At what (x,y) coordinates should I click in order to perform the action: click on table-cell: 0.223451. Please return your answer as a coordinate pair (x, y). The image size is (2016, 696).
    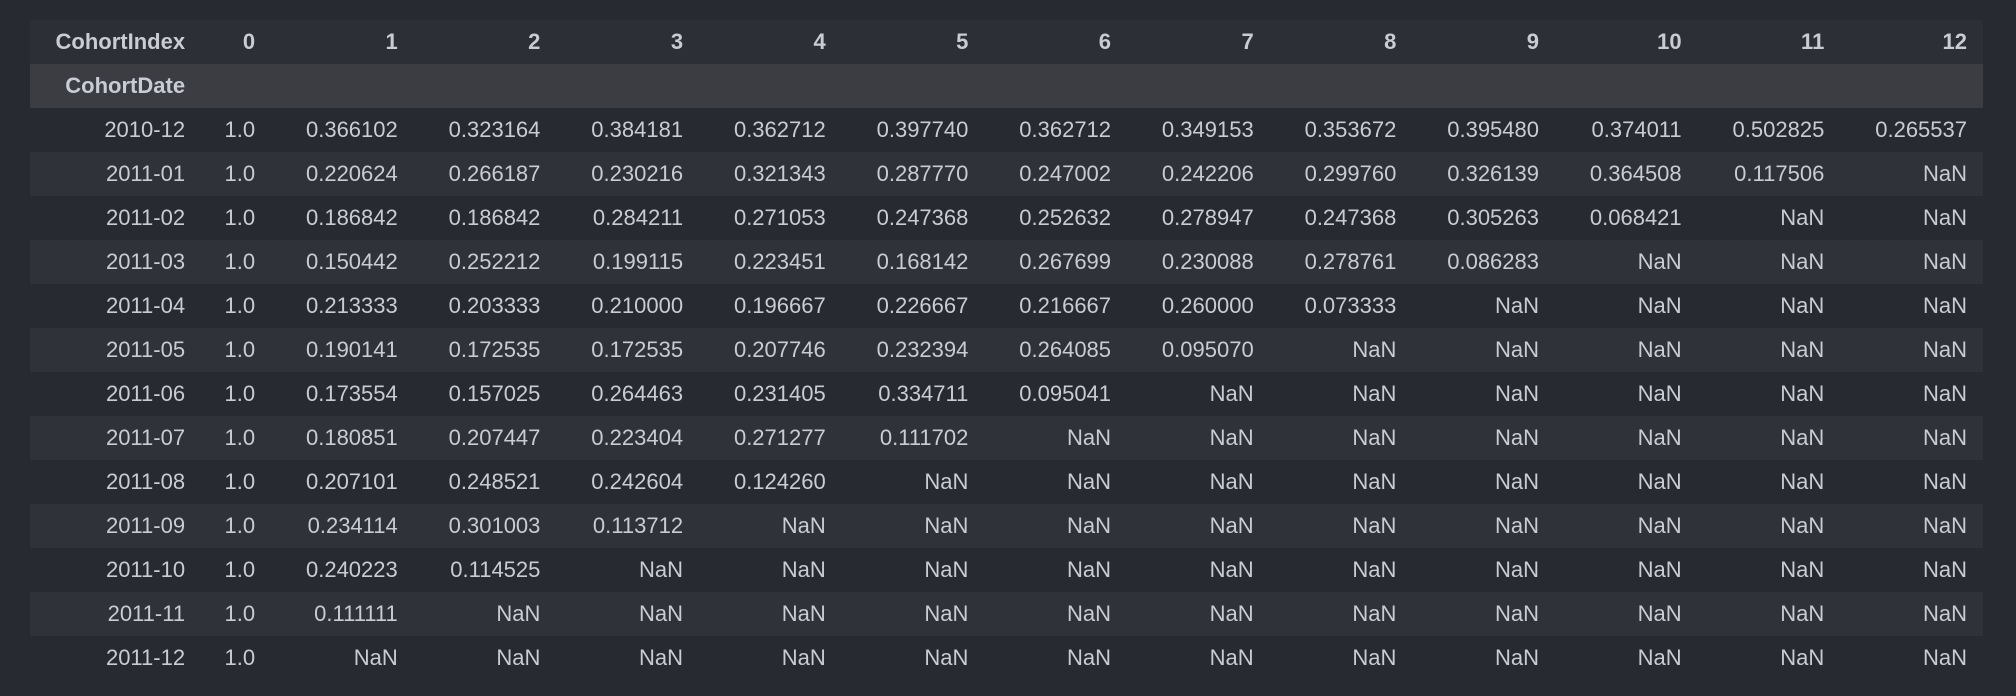
    Looking at the image, I should click on (779, 261).